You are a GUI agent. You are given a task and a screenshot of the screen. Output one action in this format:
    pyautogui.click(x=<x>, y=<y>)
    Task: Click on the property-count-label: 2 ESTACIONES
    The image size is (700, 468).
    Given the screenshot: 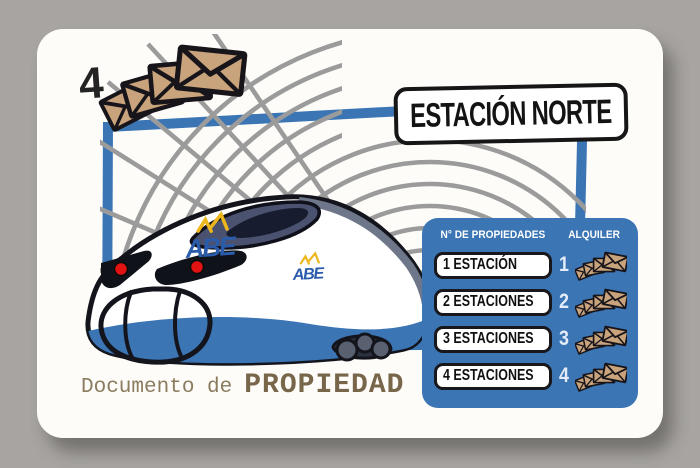 What is the action you would take?
    pyautogui.click(x=488, y=301)
    